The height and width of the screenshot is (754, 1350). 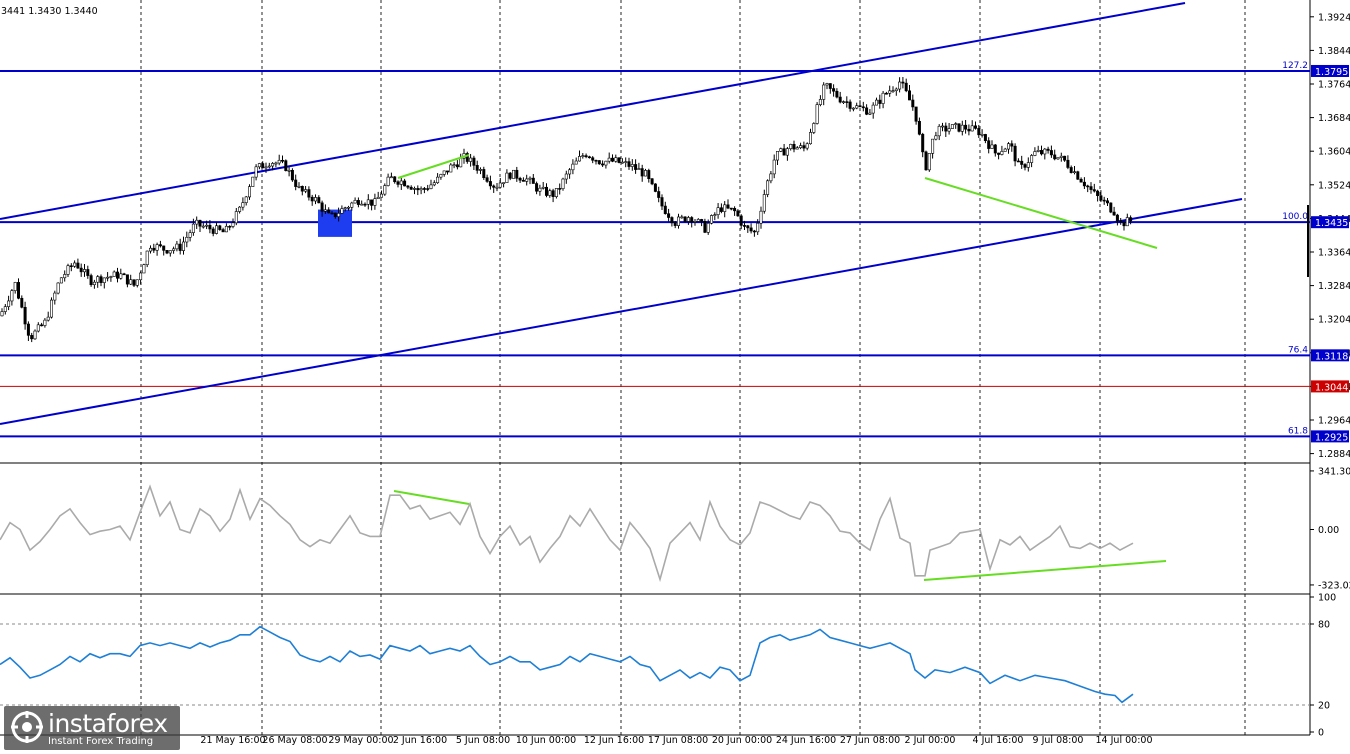 What do you see at coordinates (870, 740) in the screenshot?
I see `x-tick-label: 27 Jun 08:00` at bounding box center [870, 740].